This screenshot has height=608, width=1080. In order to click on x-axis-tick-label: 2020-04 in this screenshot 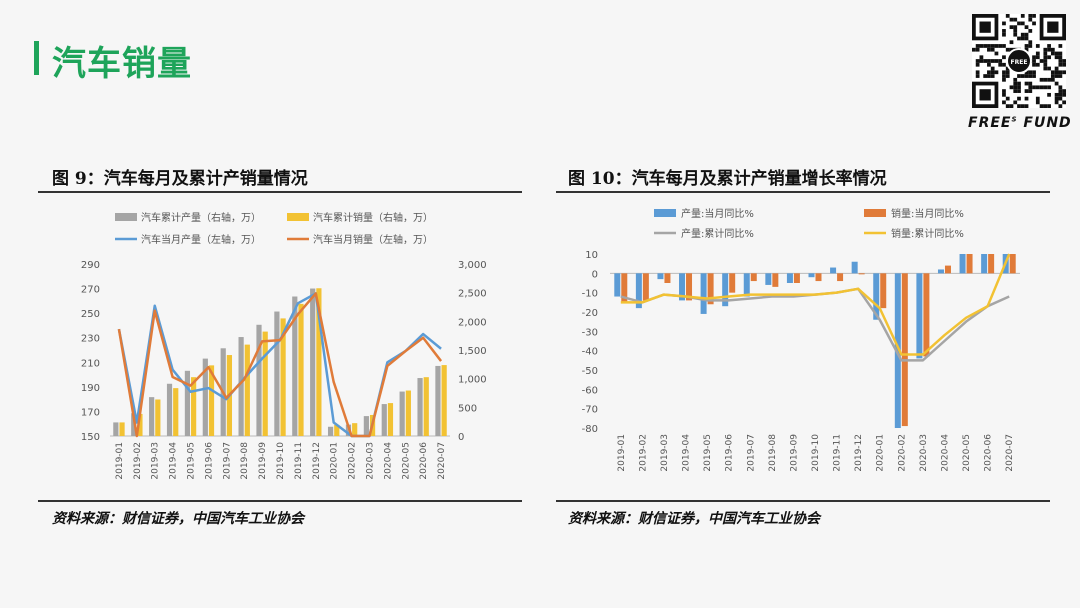, I will do `click(945, 453)`.